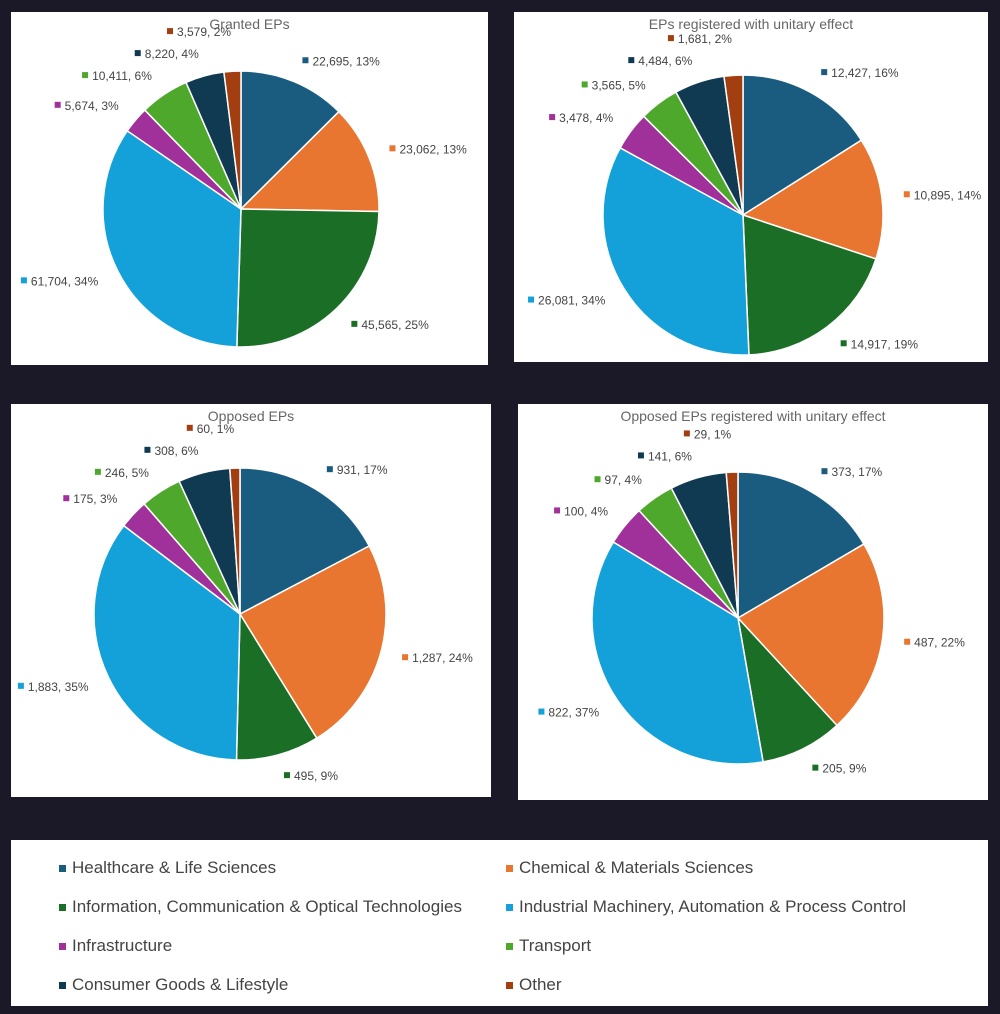 This screenshot has width=1000, height=1014. What do you see at coordinates (624, 480) in the screenshot?
I see `data-label: 97, 4%` at bounding box center [624, 480].